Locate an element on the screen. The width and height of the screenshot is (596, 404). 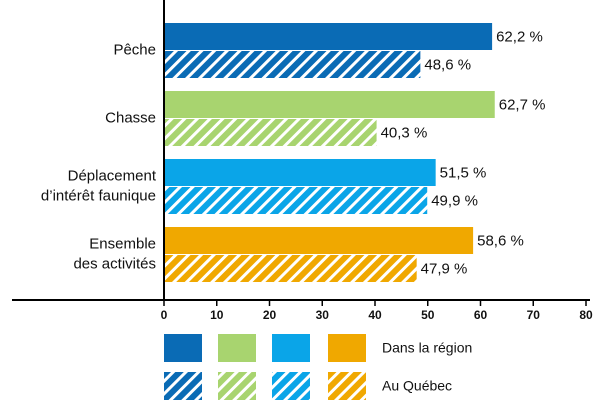
value-label: 58,6 % is located at coordinates (500, 240).